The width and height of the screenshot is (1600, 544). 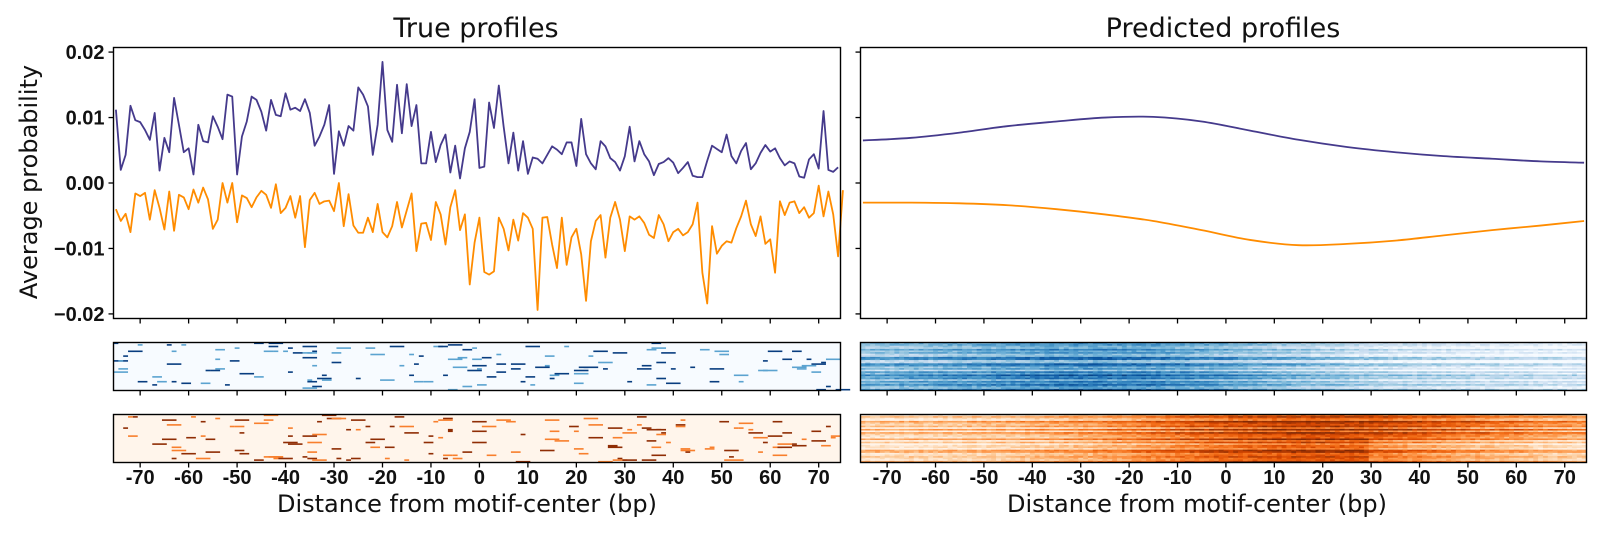 I want to click on left-y-ticks: 0.020.010.00−0.01−0.02, so click(x=84, y=184).